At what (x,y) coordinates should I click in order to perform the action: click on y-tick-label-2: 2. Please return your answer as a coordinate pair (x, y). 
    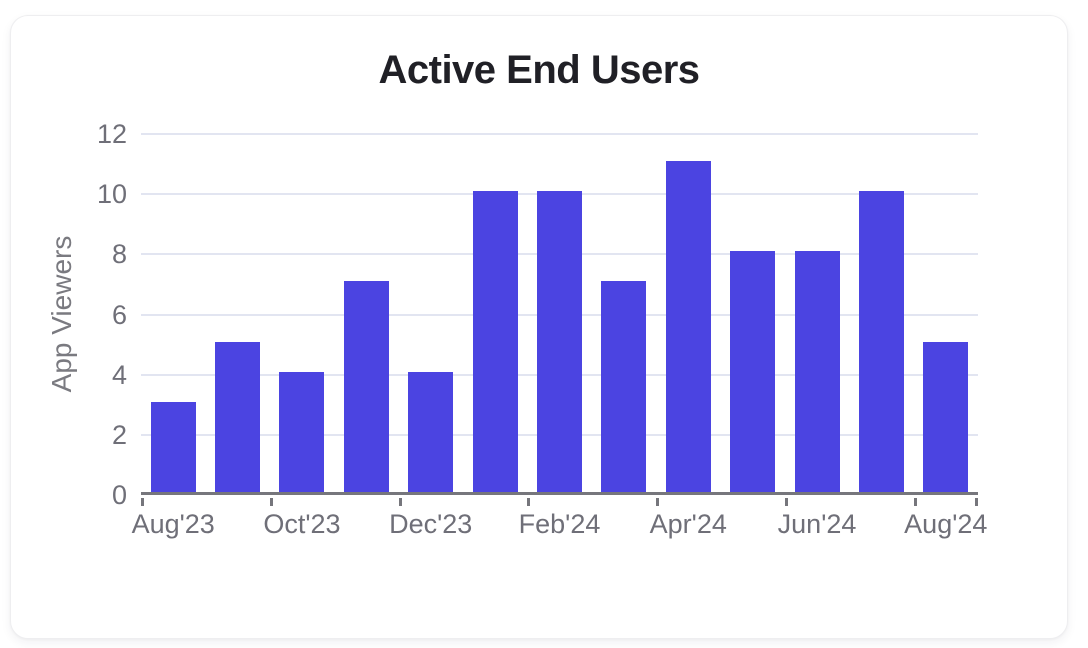
    Looking at the image, I should click on (119, 434).